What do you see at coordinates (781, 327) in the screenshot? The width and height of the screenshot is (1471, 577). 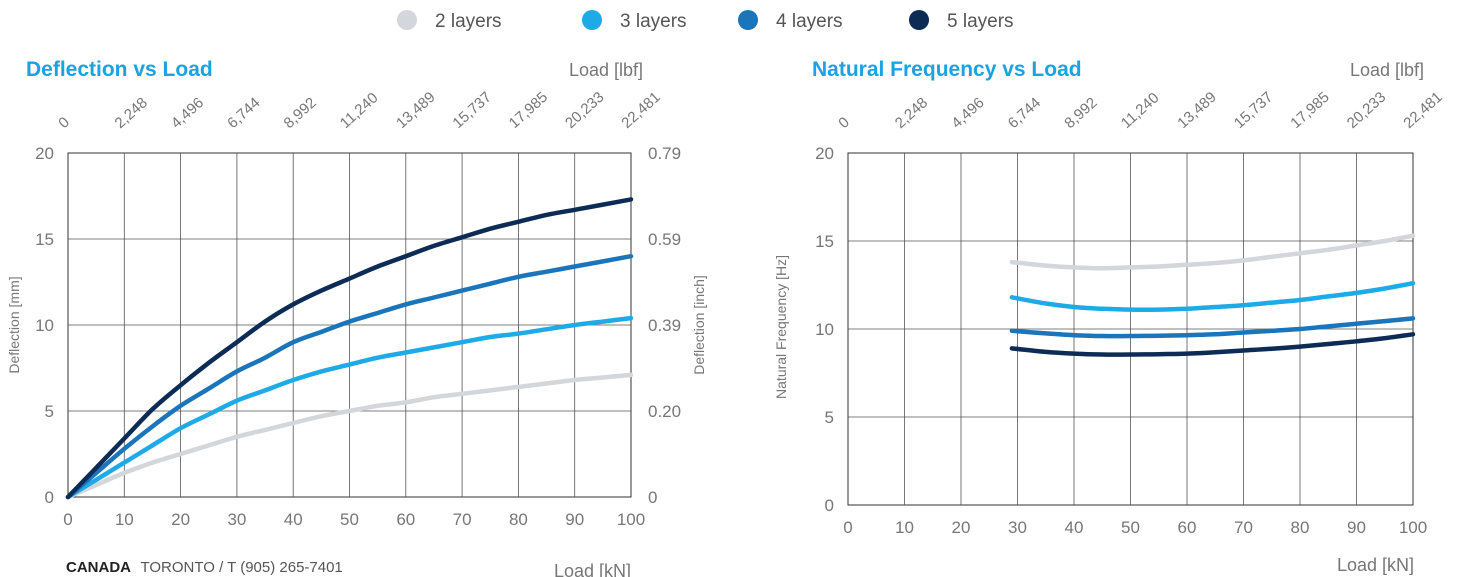 I see `y-axis-title: Natural Frequency [Hz]` at bounding box center [781, 327].